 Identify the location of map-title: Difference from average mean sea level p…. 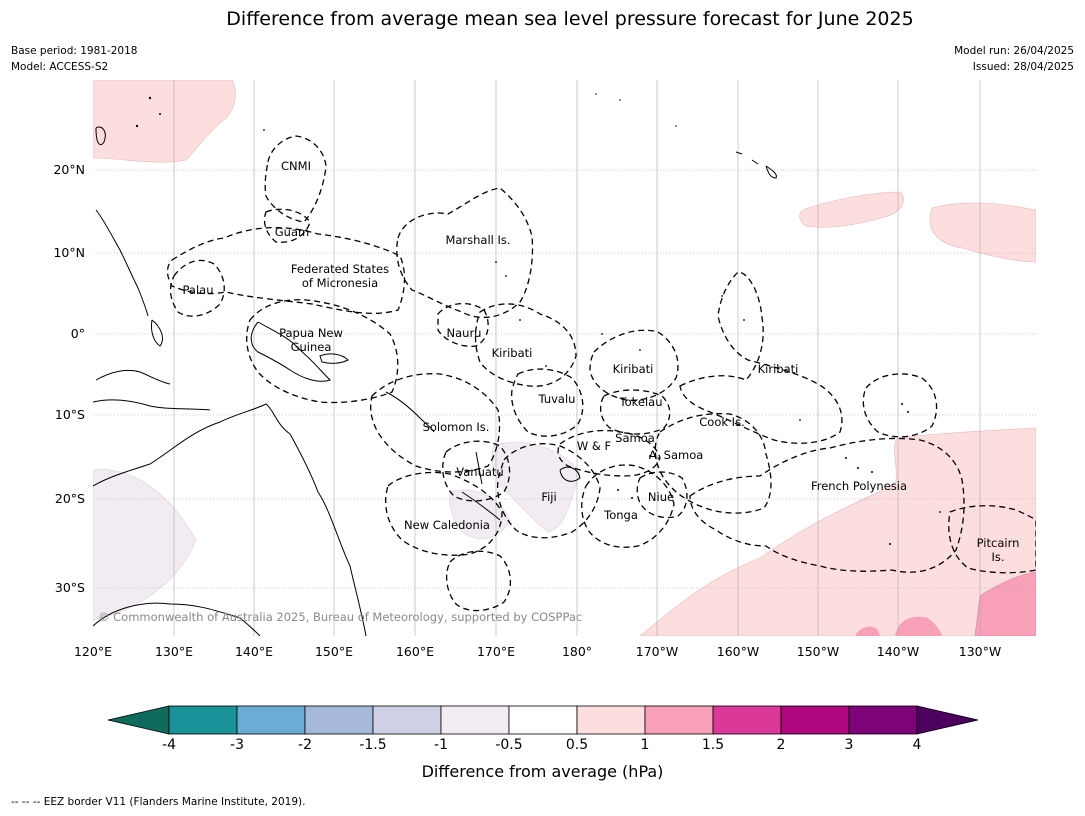
(570, 19).